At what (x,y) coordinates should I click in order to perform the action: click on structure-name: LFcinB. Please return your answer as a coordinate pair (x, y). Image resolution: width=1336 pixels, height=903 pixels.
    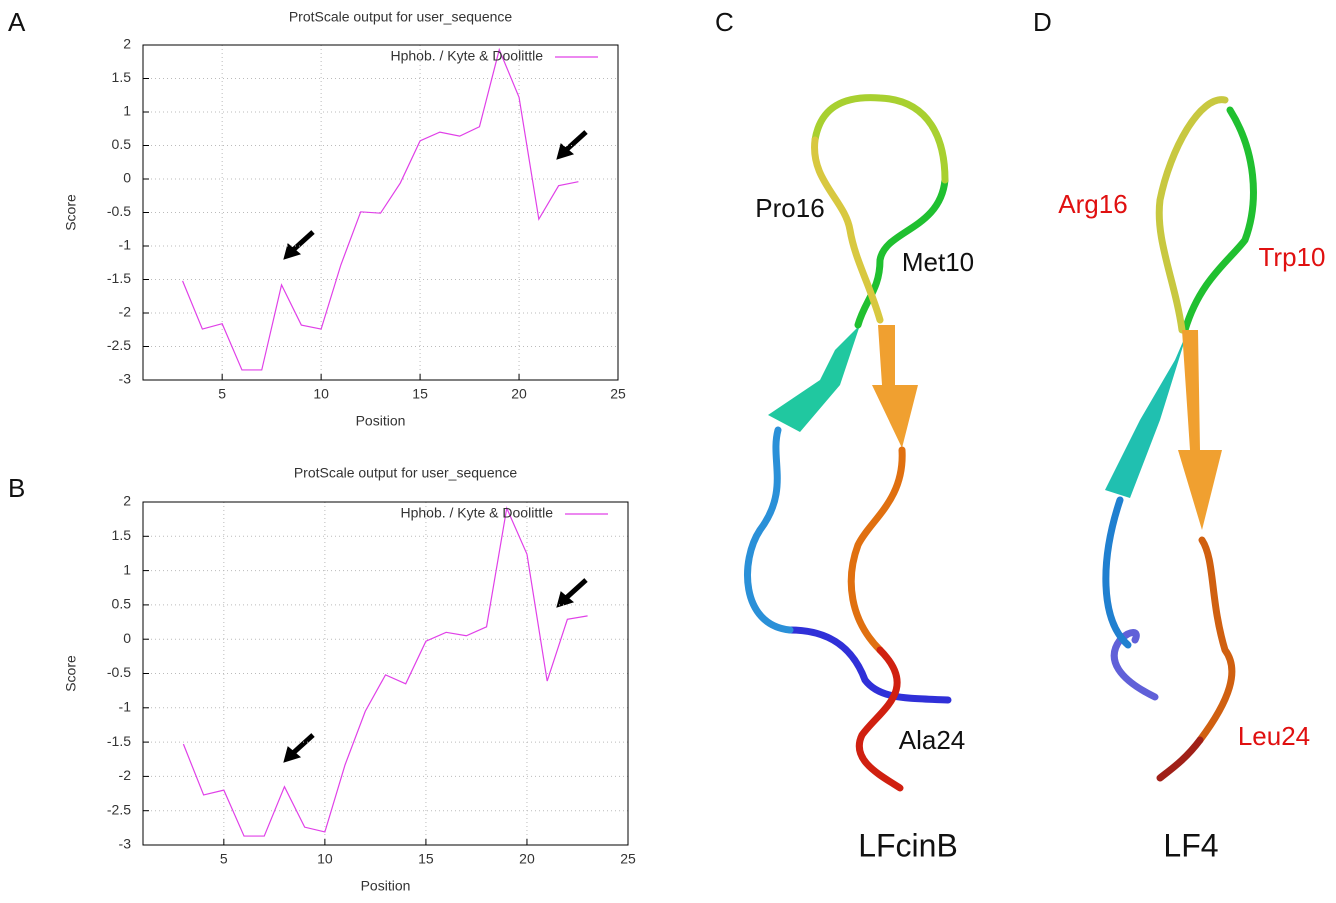
    Looking at the image, I should click on (908, 845).